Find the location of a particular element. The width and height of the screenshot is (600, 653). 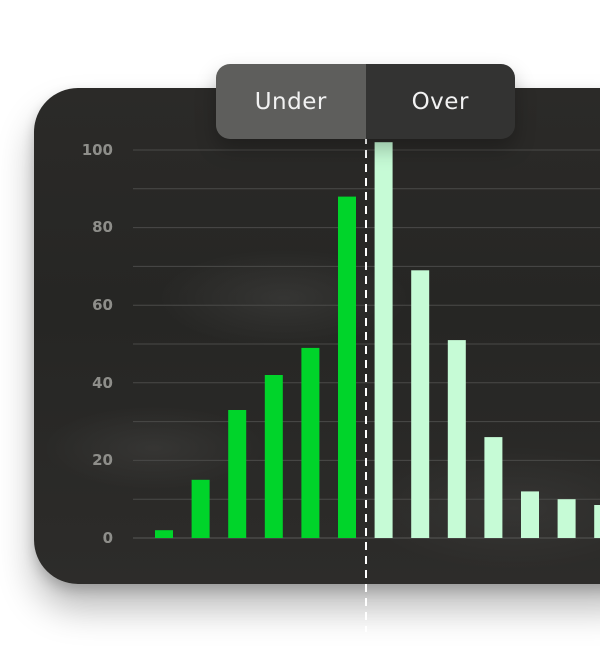

under-toggle-label: Under is located at coordinates (290, 101).